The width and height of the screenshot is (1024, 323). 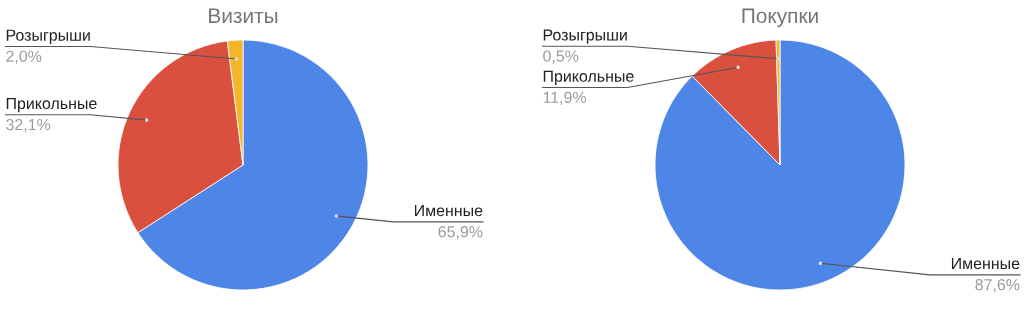 I want to click on data-label: 87,6%, so click(x=997, y=286).